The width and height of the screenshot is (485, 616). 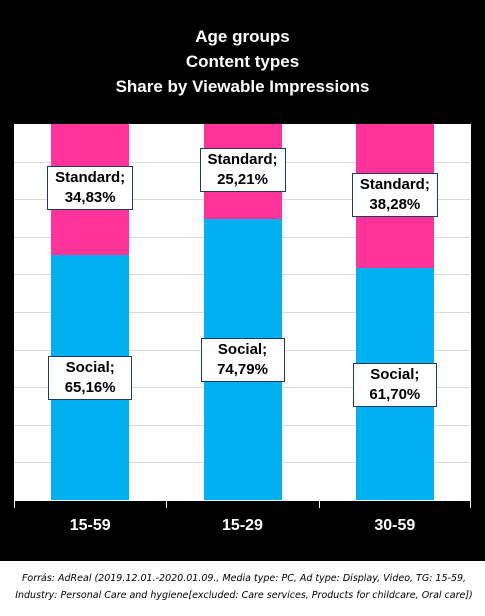 I want to click on data-label-standard-15-59: Standard; 34,83%, so click(x=90, y=188).